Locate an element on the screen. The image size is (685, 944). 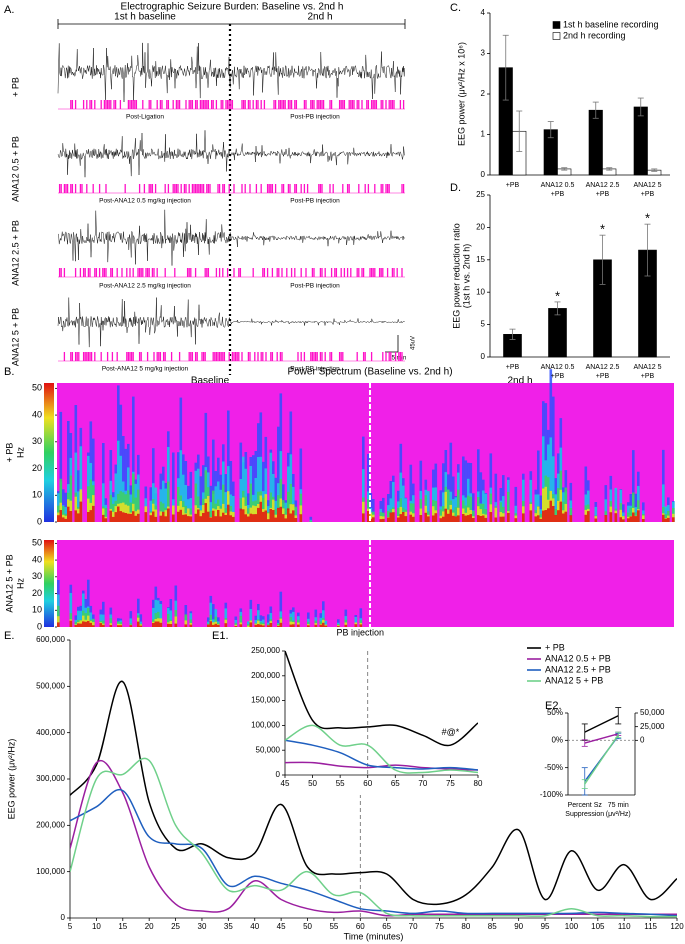
x-tick-label: ANA12 0.5 is located at coordinates (558, 367).